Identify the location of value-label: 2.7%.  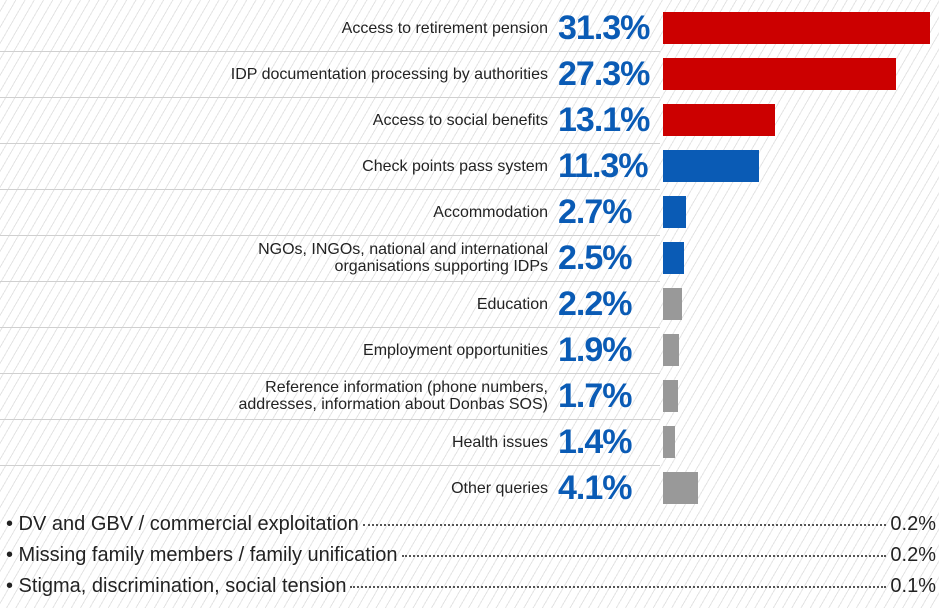
(595, 212).